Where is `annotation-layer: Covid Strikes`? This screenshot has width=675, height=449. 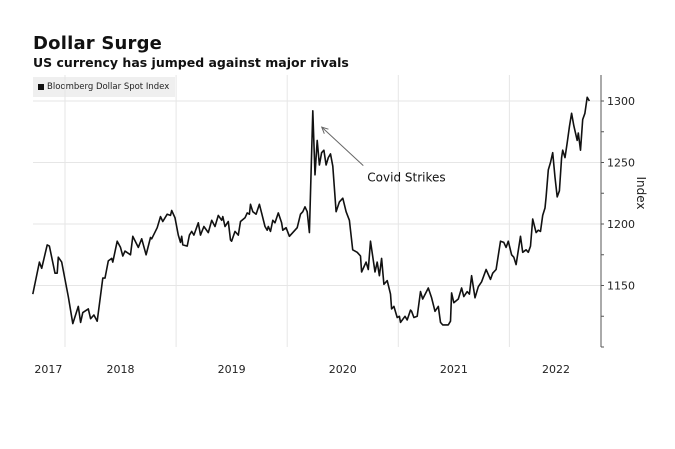 annotation-layer: Covid Strikes is located at coordinates (383, 155).